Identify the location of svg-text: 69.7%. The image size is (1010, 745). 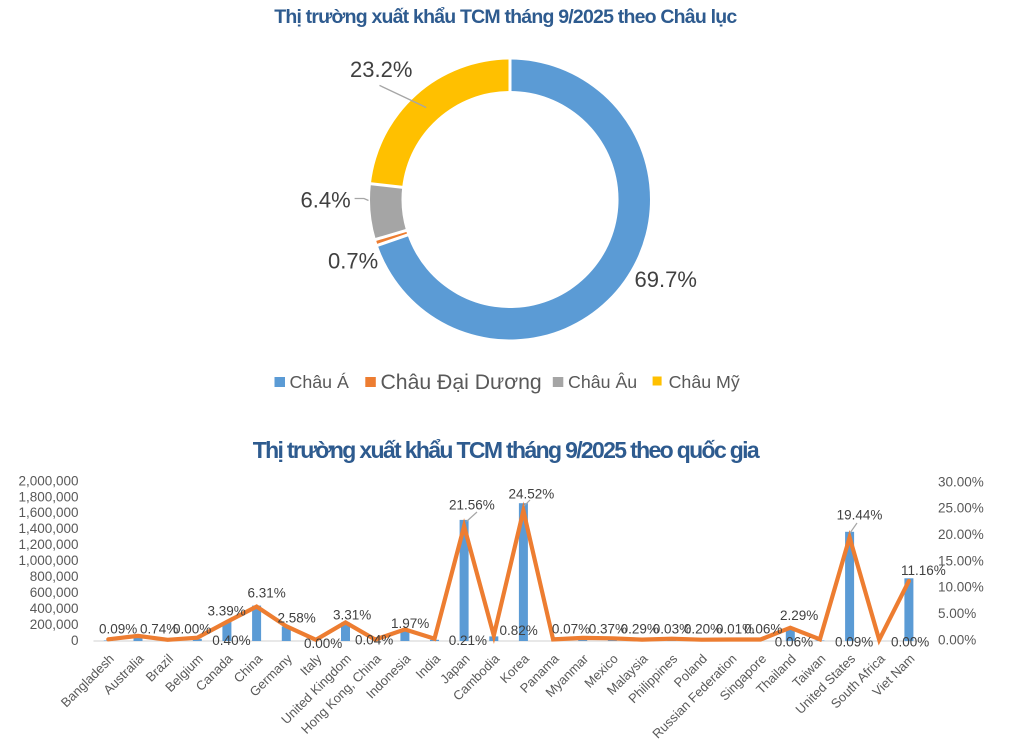
(666, 279).